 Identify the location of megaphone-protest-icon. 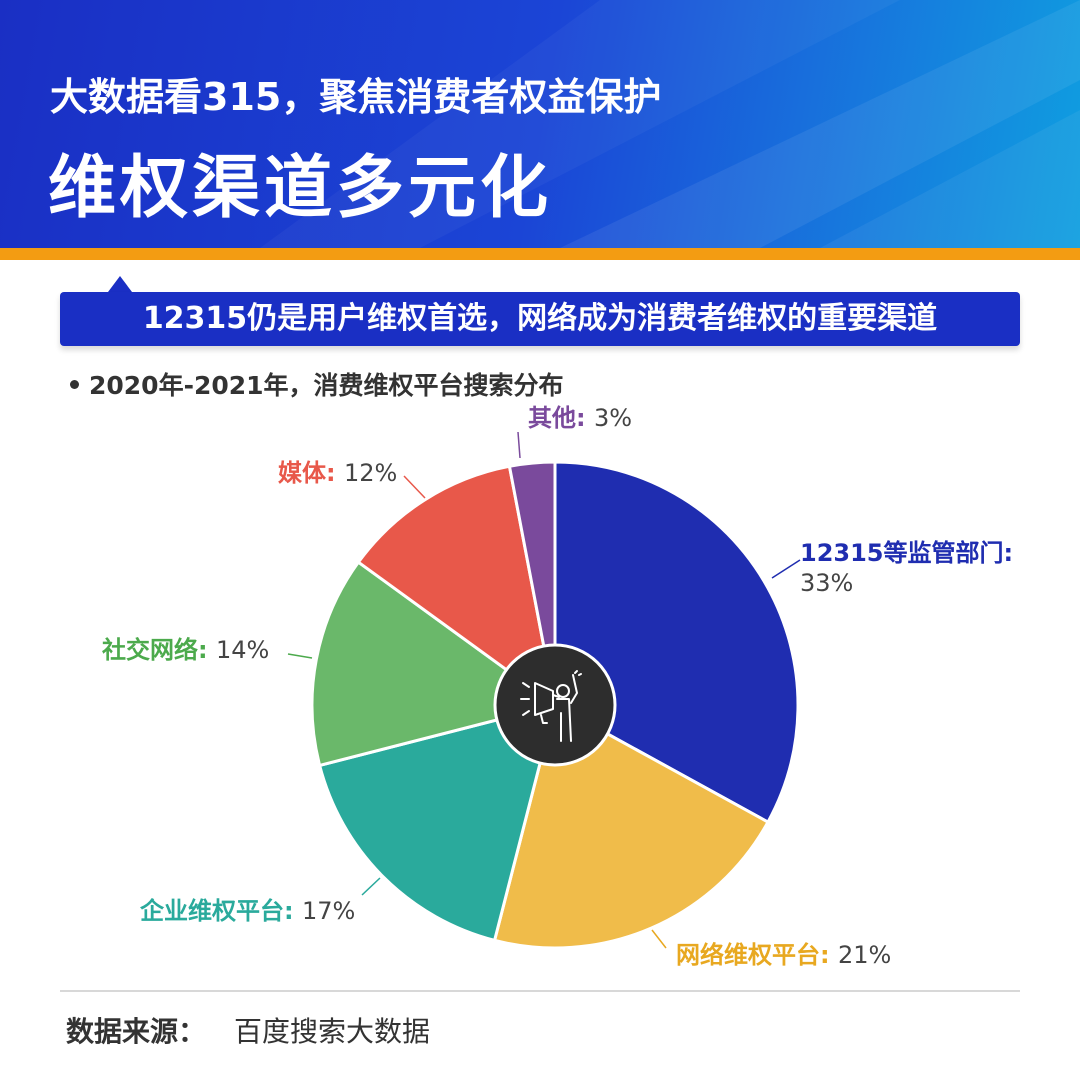
(551, 706).